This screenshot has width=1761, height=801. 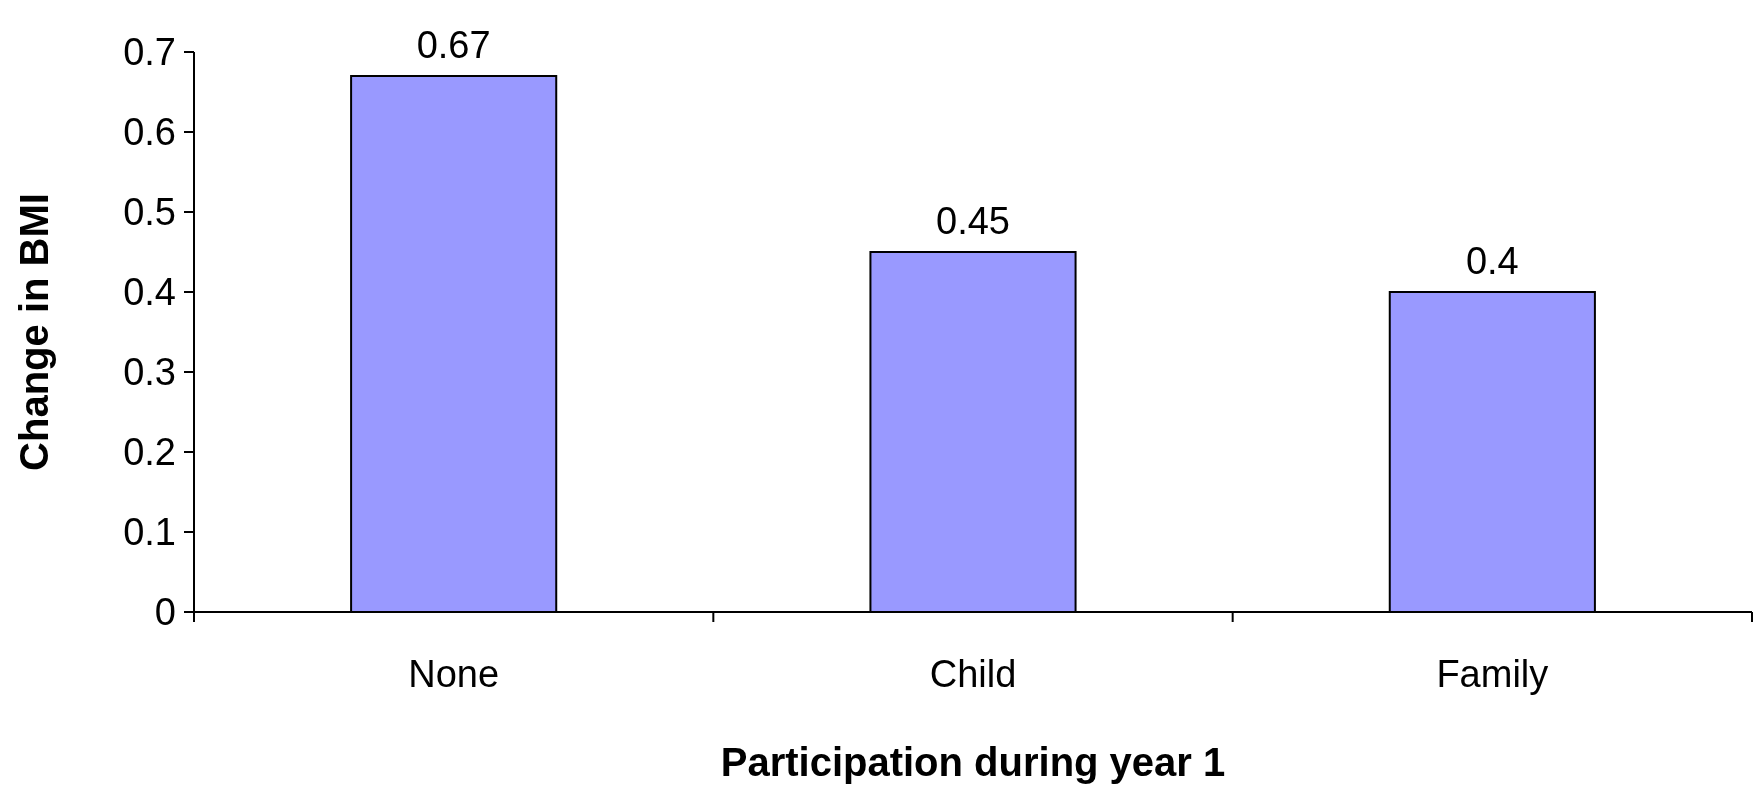 What do you see at coordinates (453, 45) in the screenshot?
I see `data-label: 0.67` at bounding box center [453, 45].